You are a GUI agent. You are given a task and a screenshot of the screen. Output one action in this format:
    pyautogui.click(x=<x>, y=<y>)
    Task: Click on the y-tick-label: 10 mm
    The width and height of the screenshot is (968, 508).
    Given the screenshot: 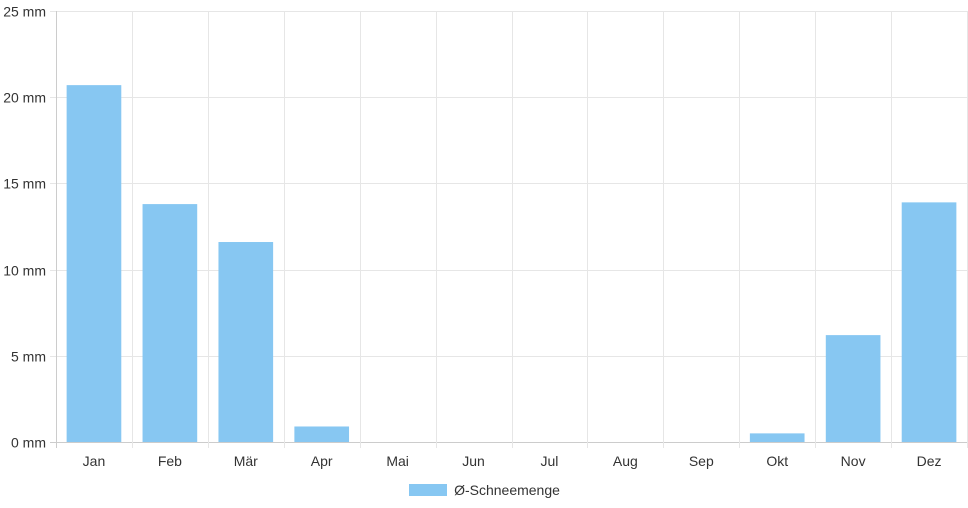 What is the action you would take?
    pyautogui.click(x=24, y=271)
    